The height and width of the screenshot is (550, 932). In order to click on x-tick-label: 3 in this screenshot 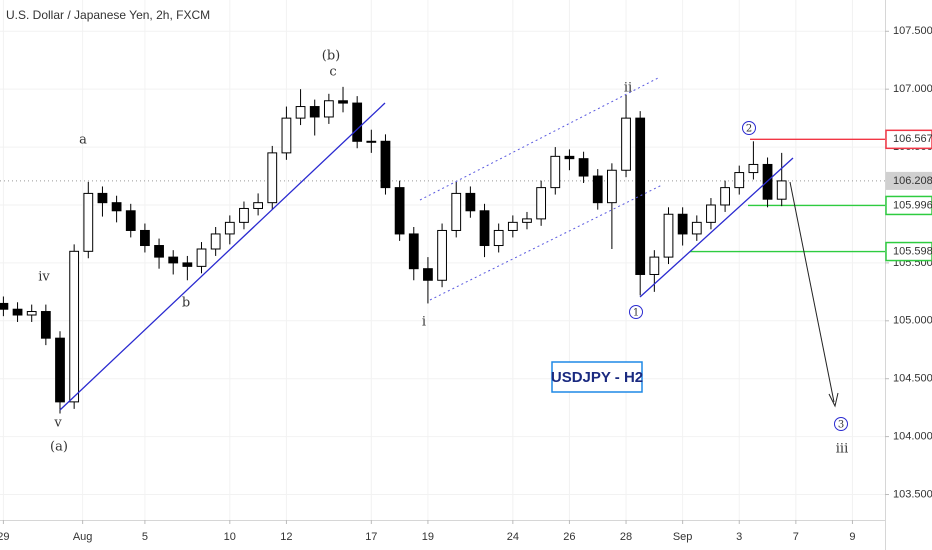, I will do `click(739, 537)`.